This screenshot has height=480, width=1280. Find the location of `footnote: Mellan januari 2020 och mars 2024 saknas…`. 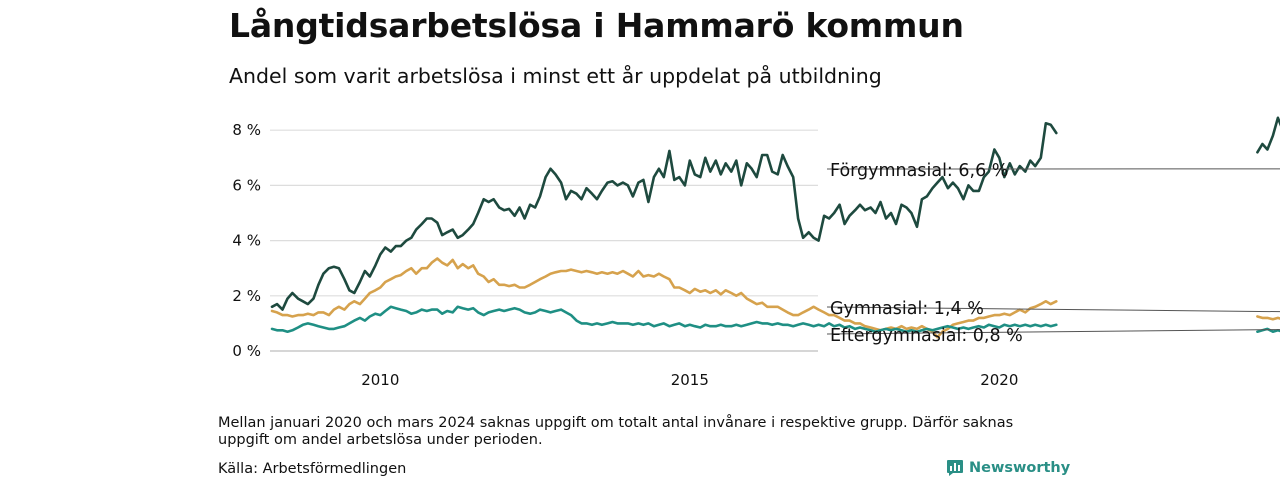

footnote: Mellan januari 2020 och mars 2024 saknas… is located at coordinates (616, 431).